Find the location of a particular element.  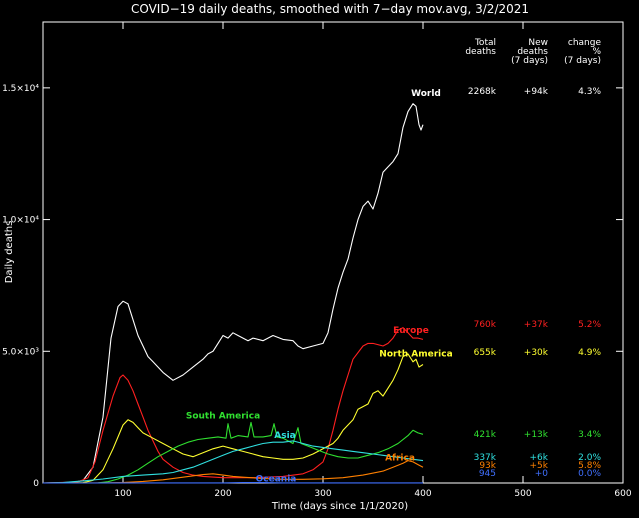

y-tick-label: 0 is located at coordinates (36, 484).